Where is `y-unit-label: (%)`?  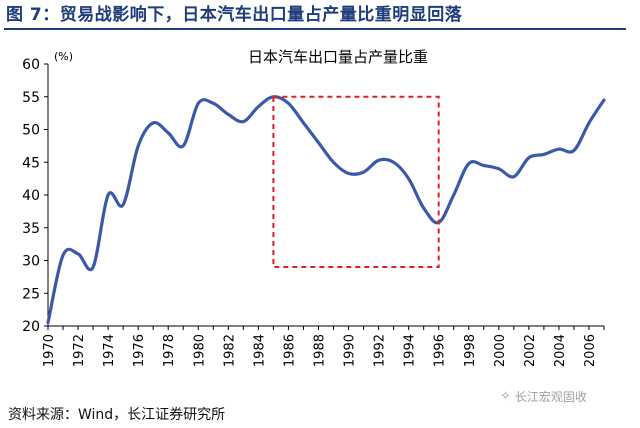
y-unit-label: (%) is located at coordinates (63, 56).